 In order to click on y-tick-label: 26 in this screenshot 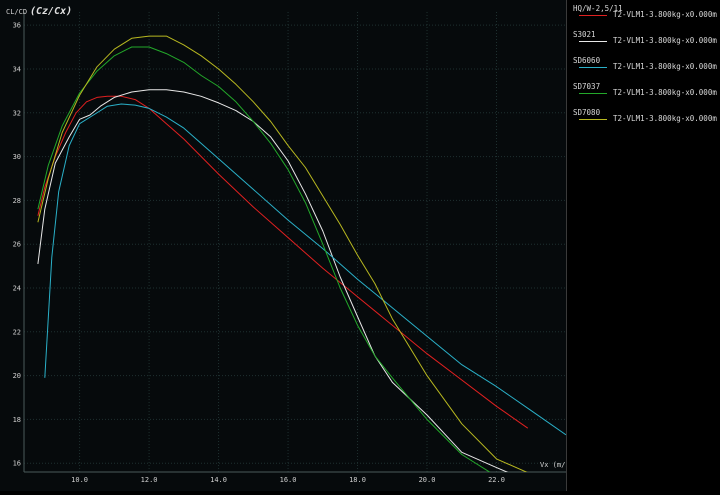, I will do `click(17, 245)`.